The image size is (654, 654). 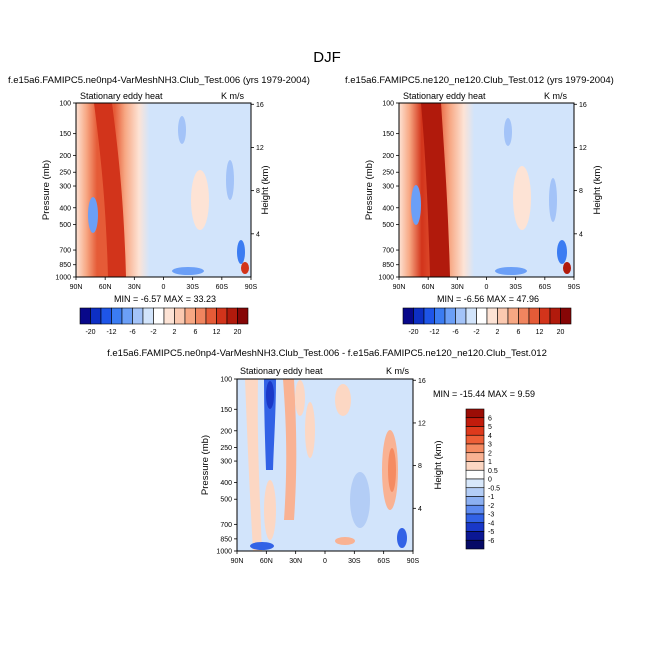 I want to click on y2-axis-label: Height (km), so click(x=265, y=189).